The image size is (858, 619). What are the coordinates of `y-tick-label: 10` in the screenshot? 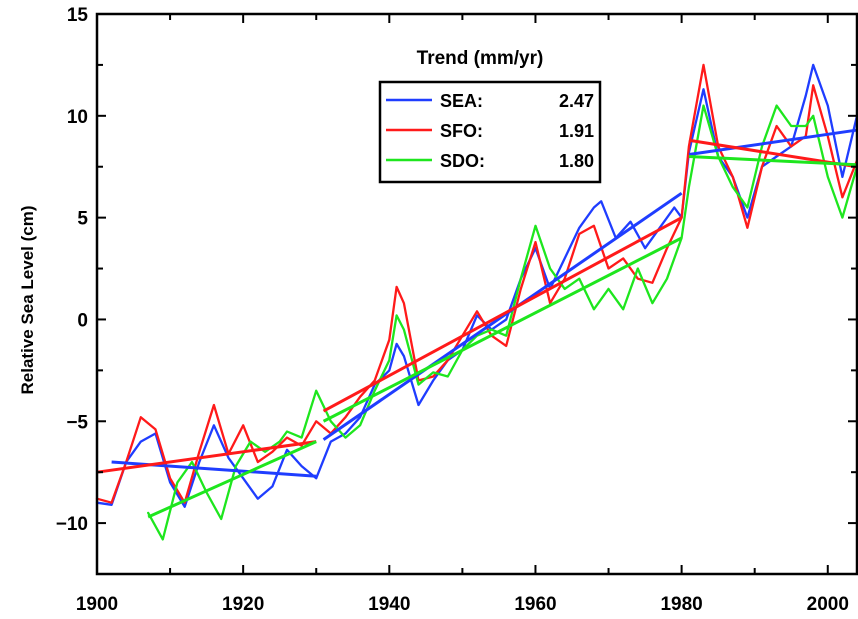 It's located at (77, 117).